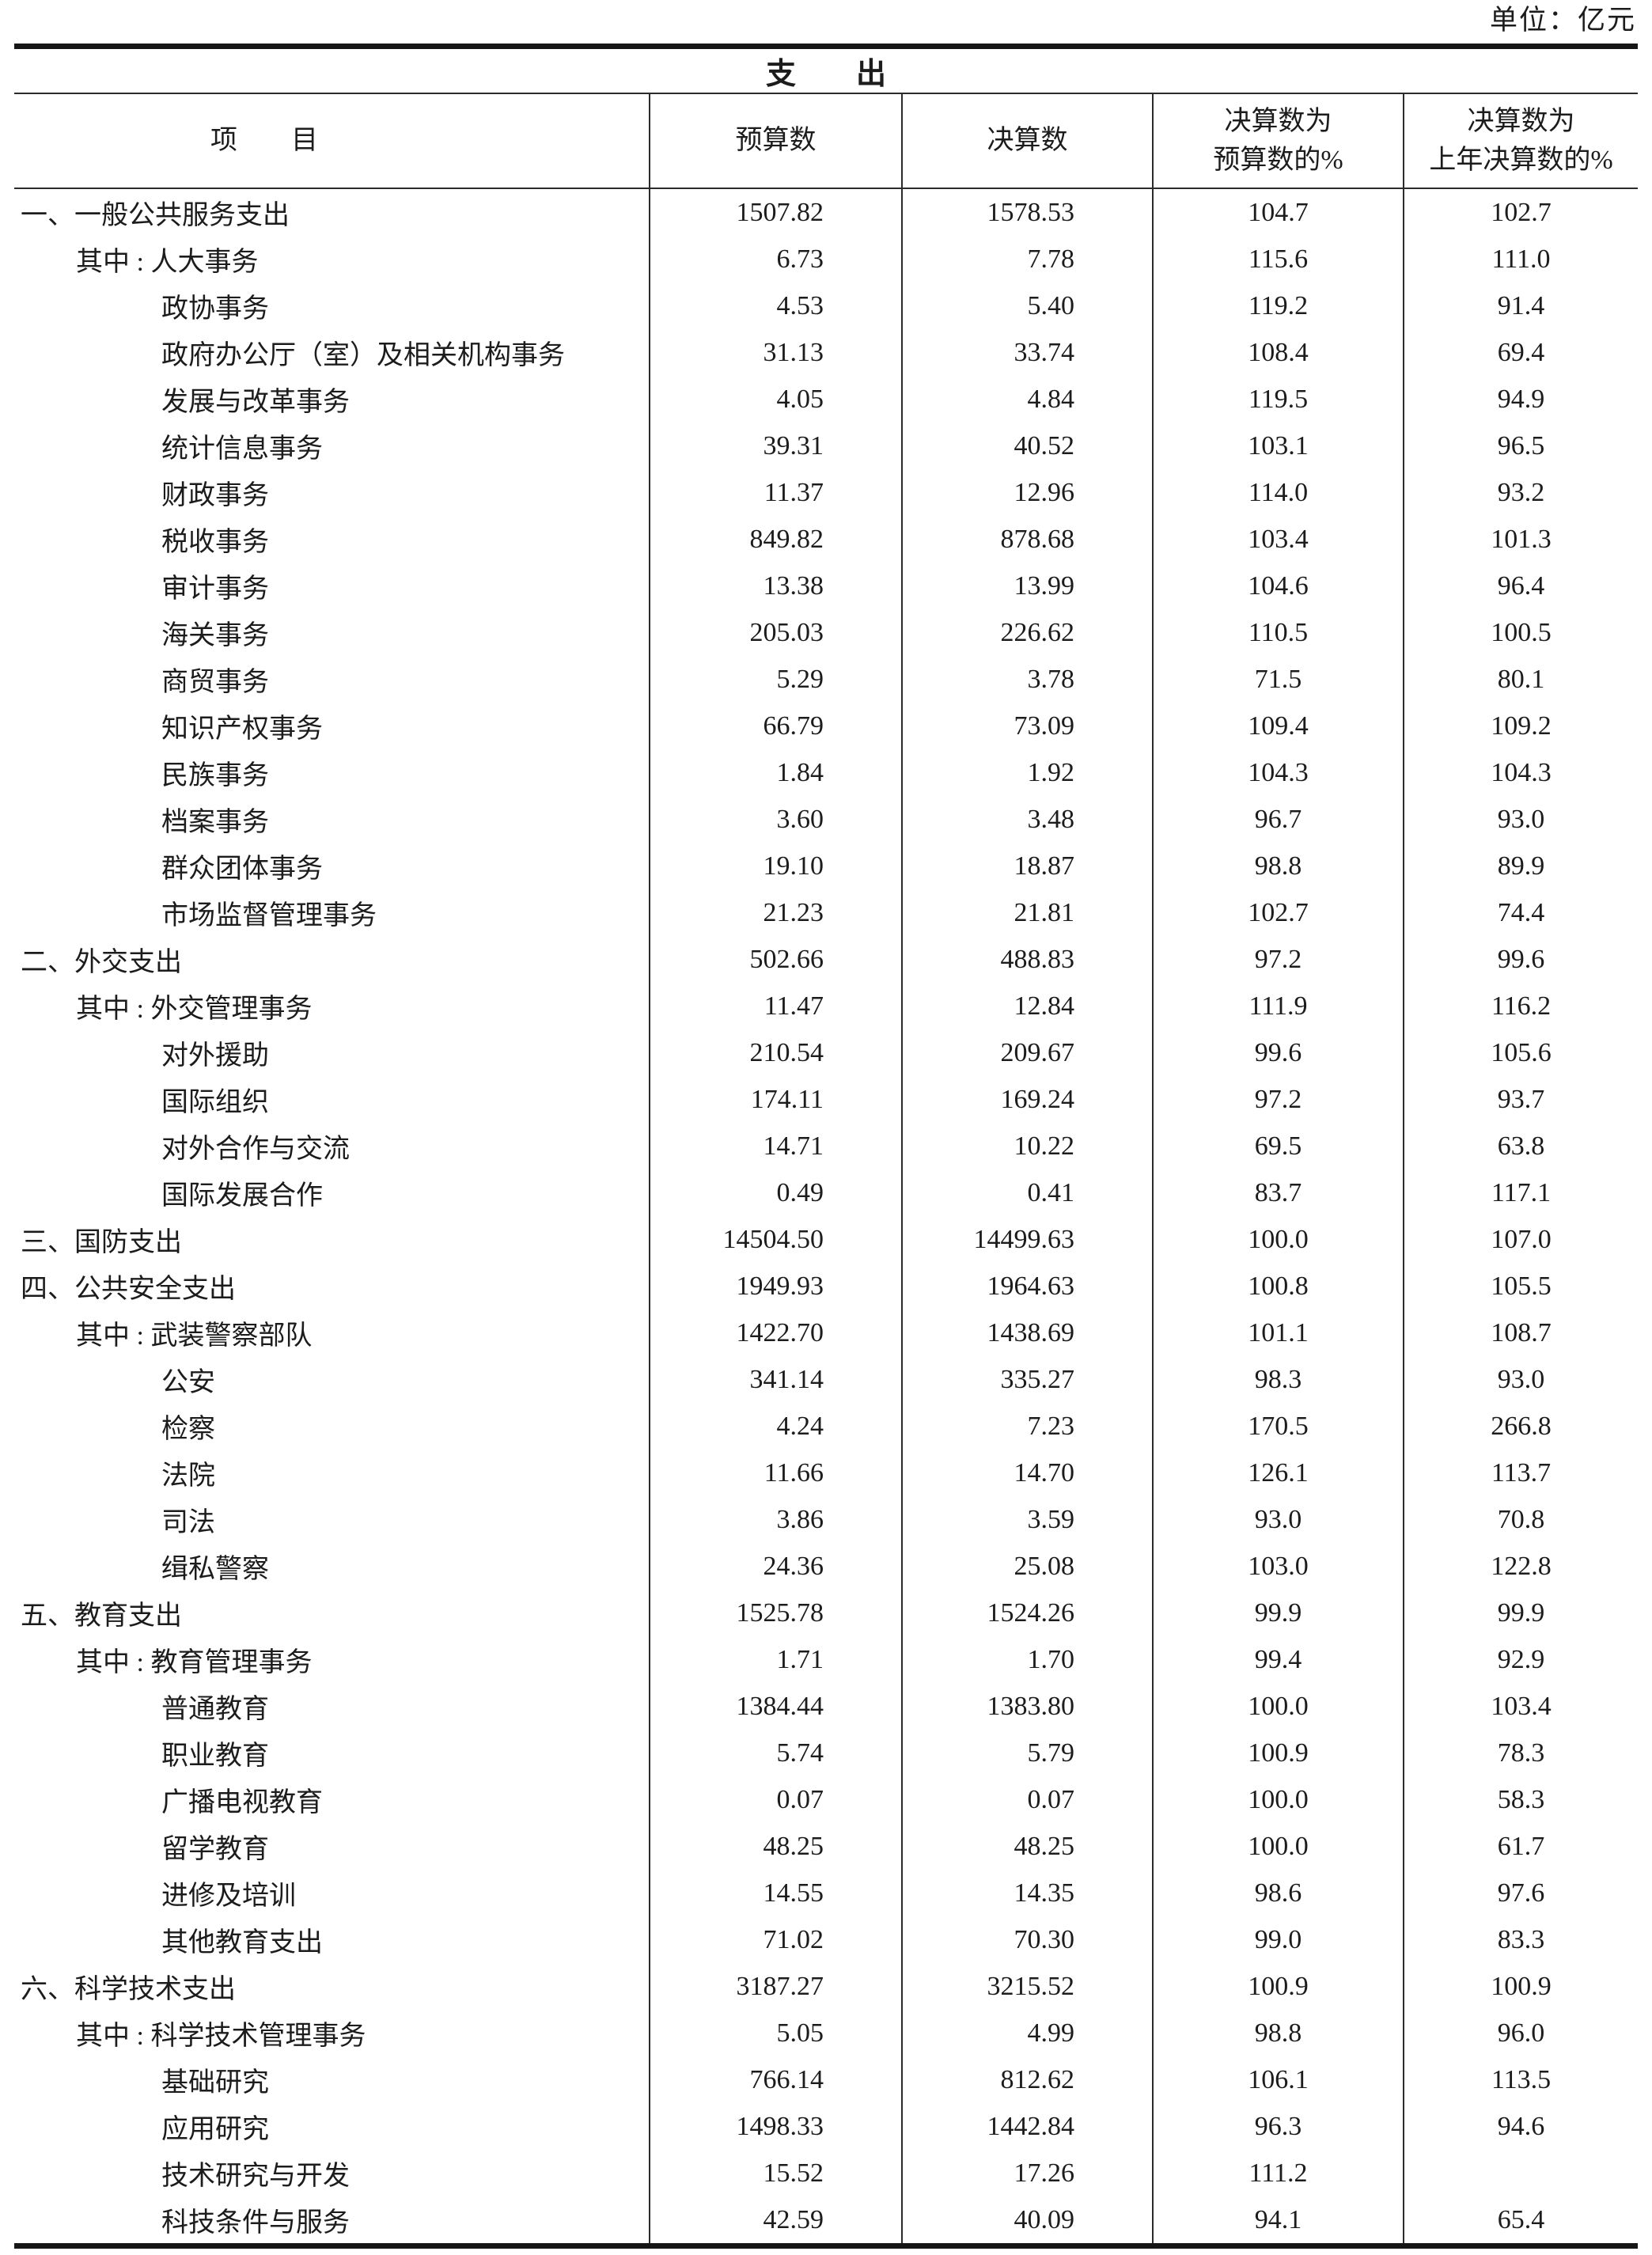 The height and width of the screenshot is (2255, 1652). I want to click on final-value: 226.62, so click(1027, 632).